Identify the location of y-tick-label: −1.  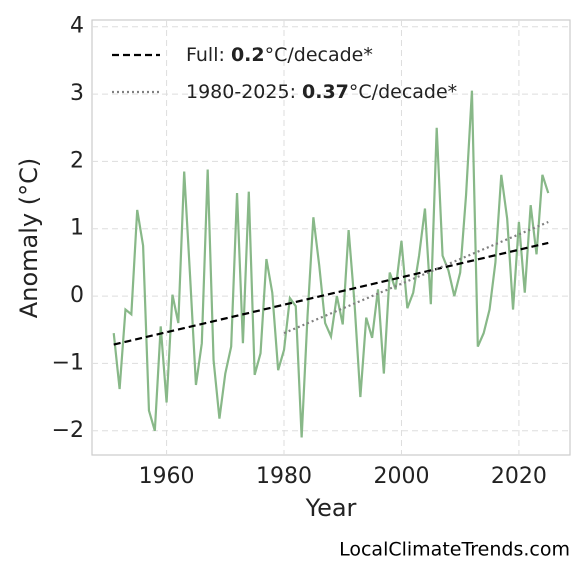
(68, 362).